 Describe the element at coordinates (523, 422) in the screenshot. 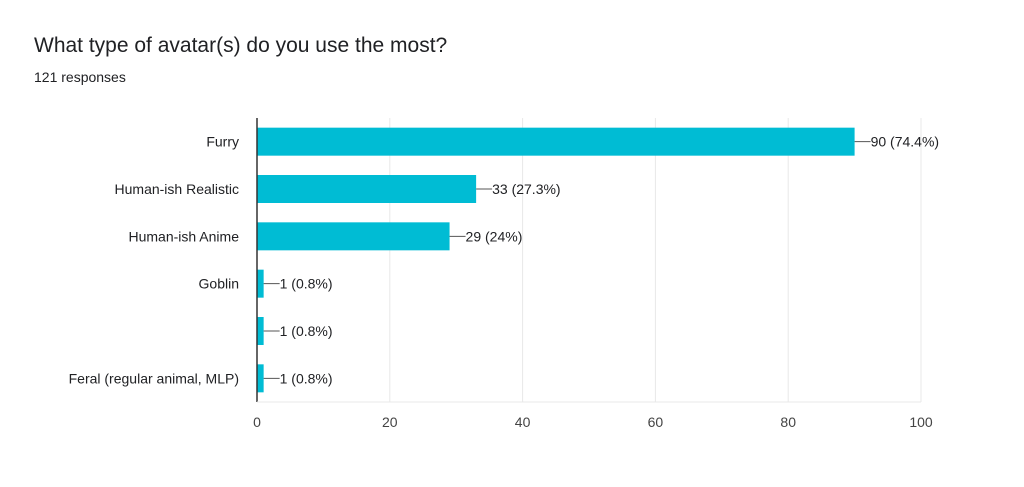

I see `x-tick-label: 40` at that location.